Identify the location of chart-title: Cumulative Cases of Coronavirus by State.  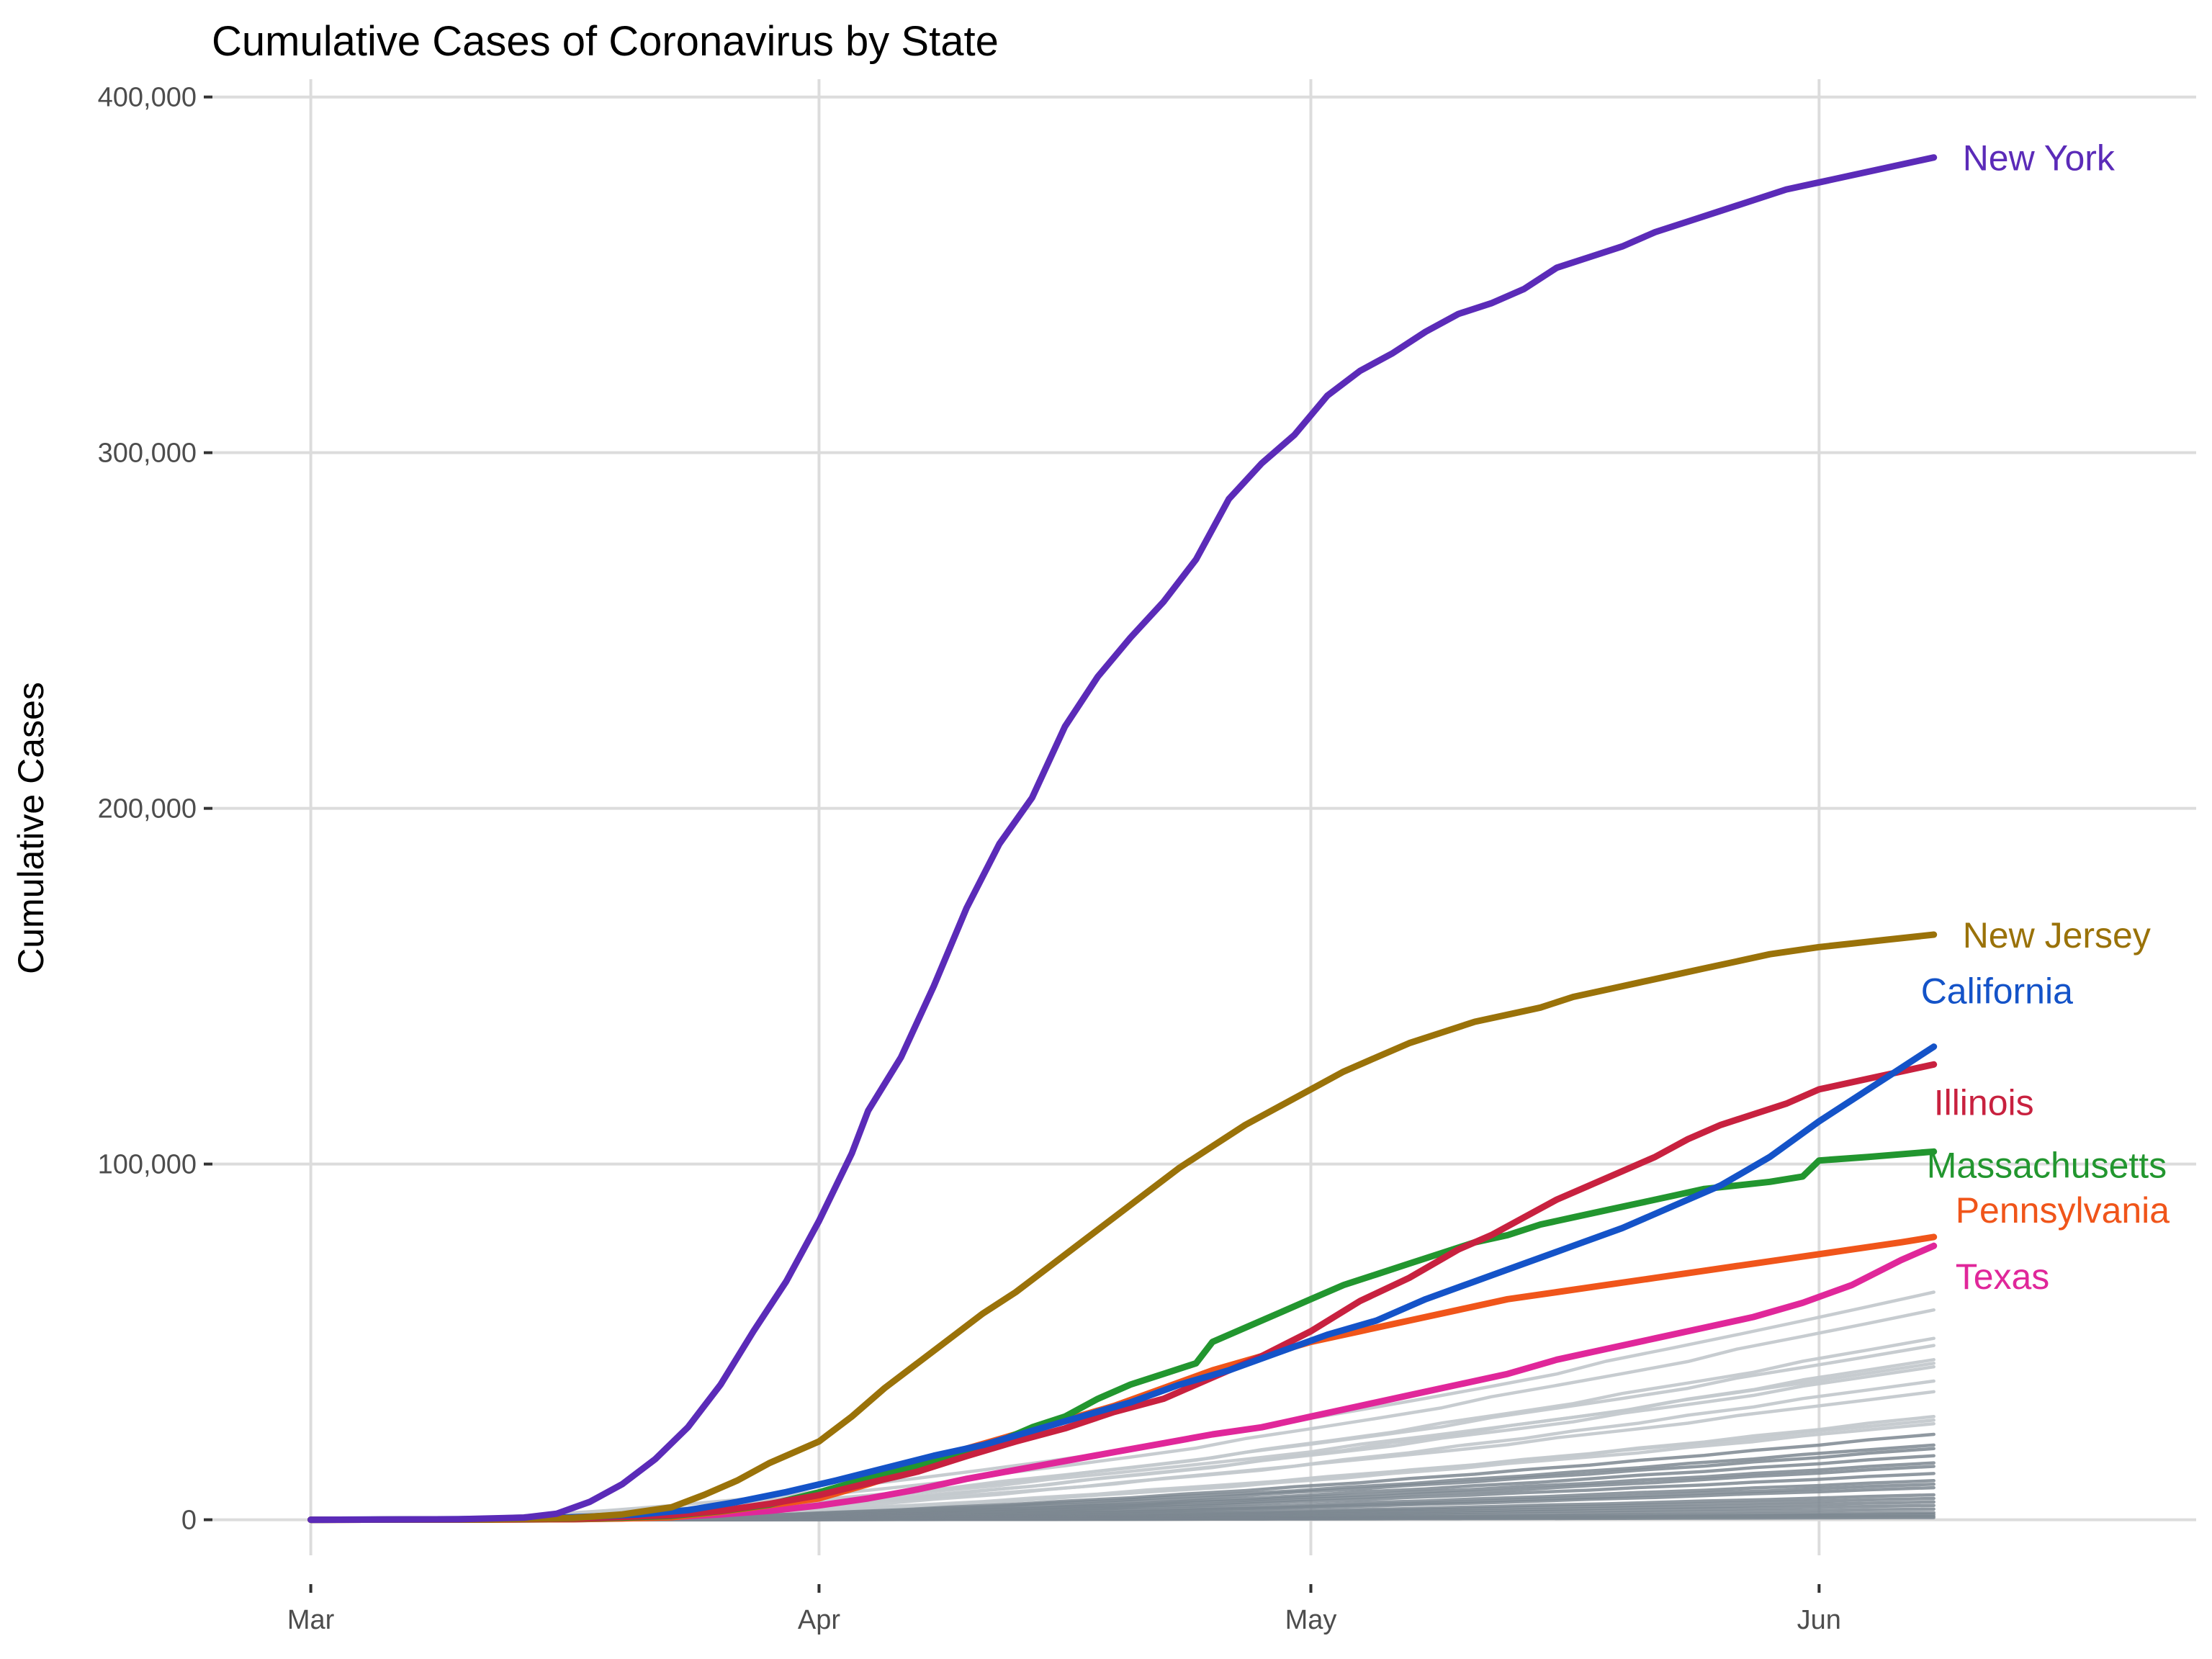
(606, 42).